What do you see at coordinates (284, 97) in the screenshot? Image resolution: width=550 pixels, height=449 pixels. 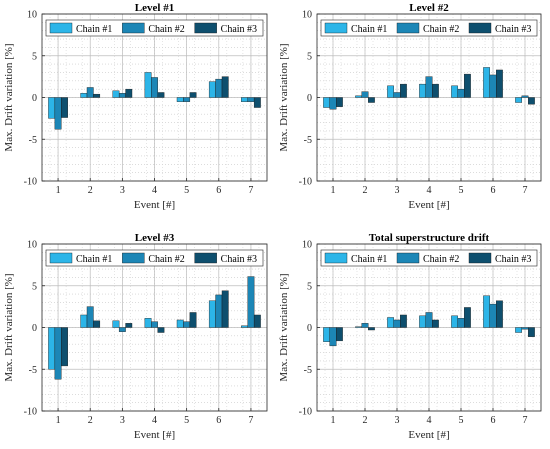 I see `y-axis-label: Max. Drift variation [%]` at bounding box center [284, 97].